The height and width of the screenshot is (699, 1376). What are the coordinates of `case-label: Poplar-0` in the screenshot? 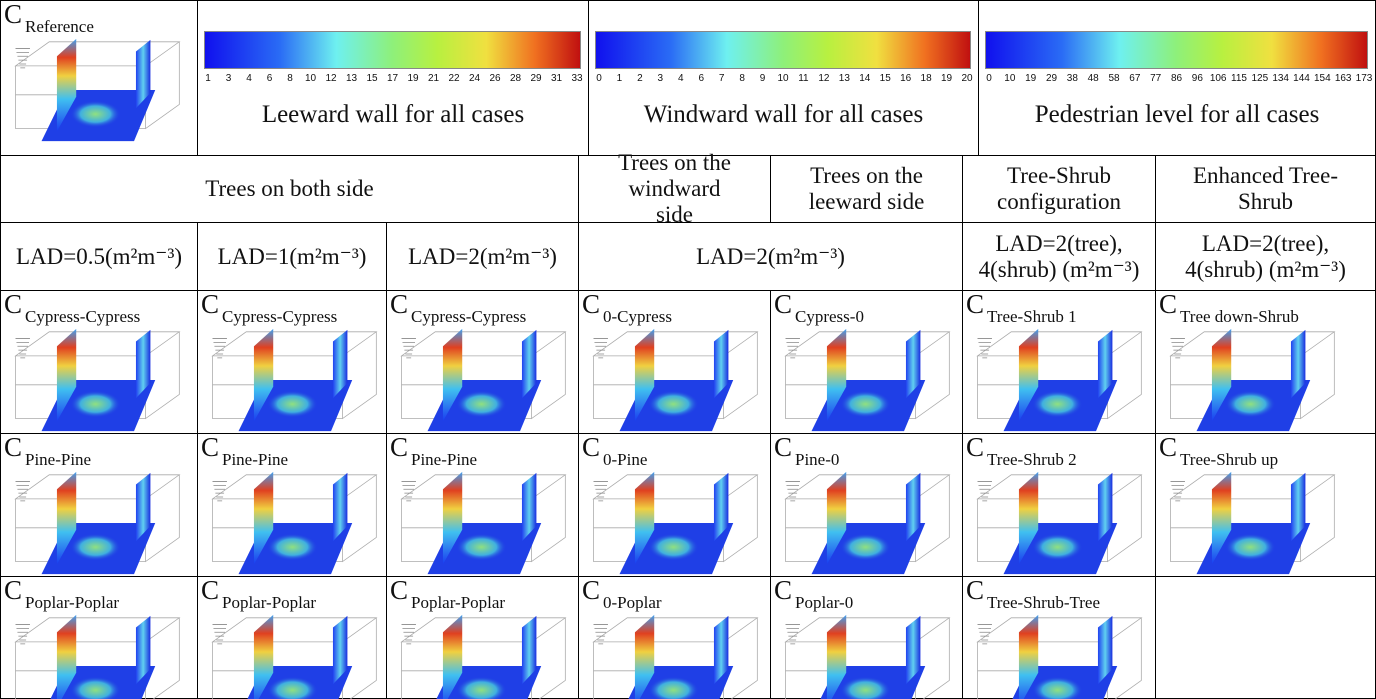 It's located at (824, 602).